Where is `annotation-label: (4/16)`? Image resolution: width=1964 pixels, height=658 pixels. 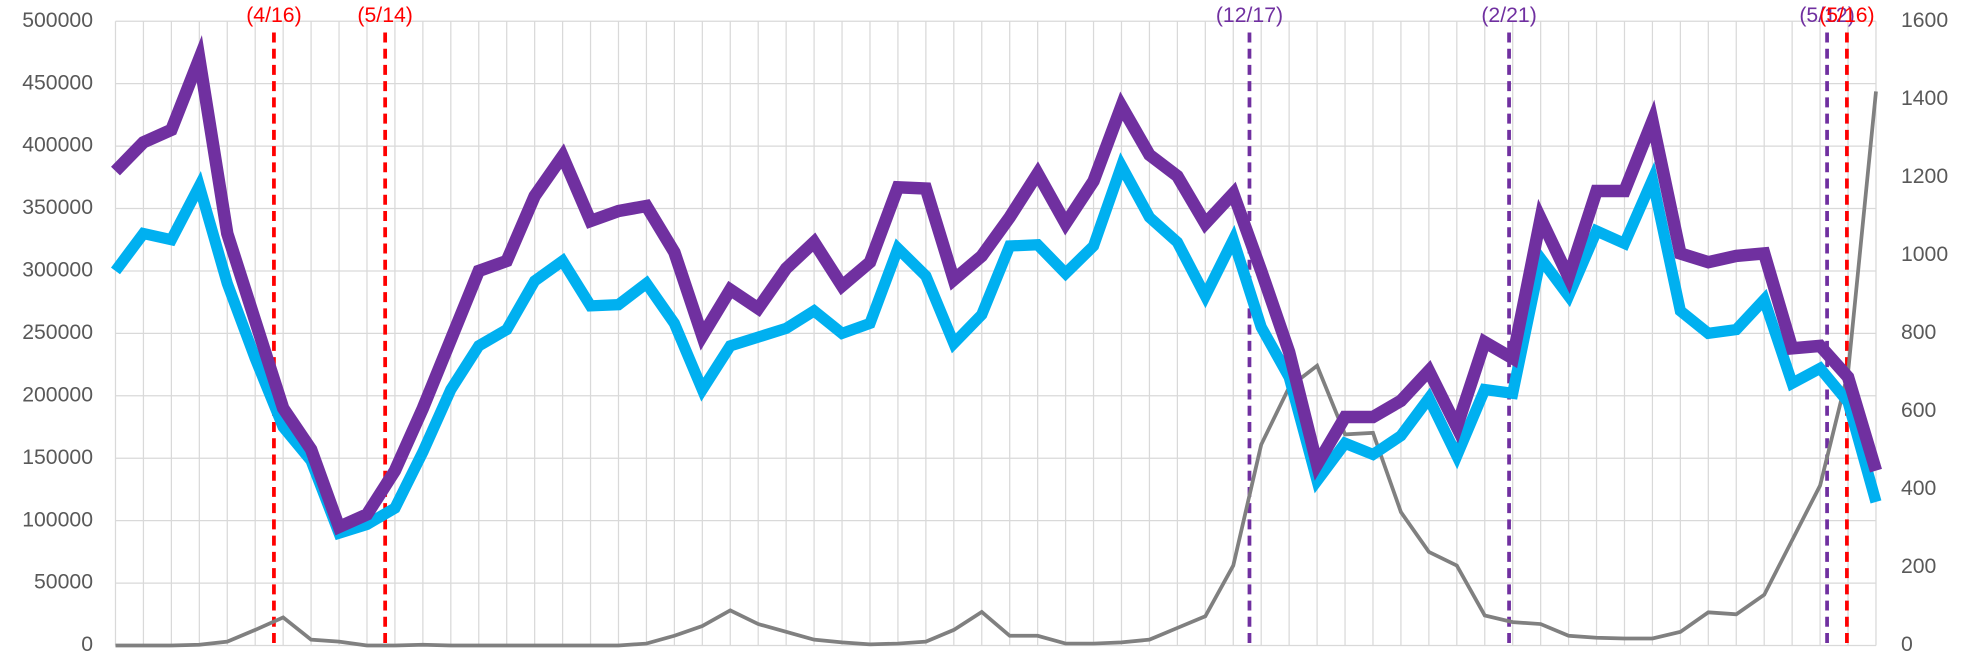 annotation-label: (4/16) is located at coordinates (273, 15).